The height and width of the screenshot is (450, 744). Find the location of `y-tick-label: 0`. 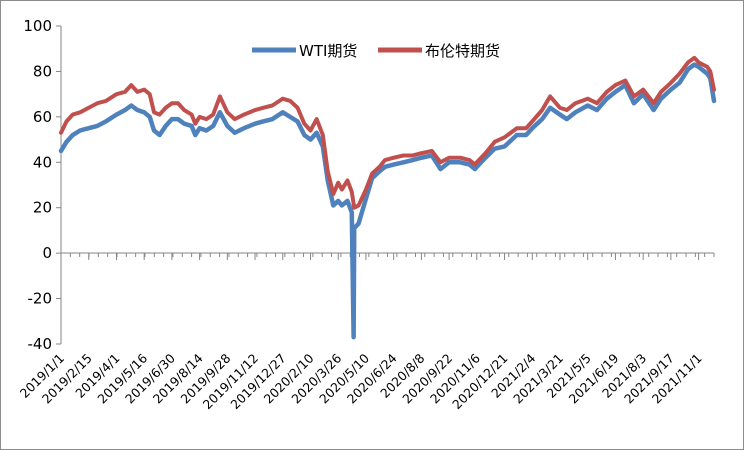

y-tick-label: 0 is located at coordinates (47, 253).